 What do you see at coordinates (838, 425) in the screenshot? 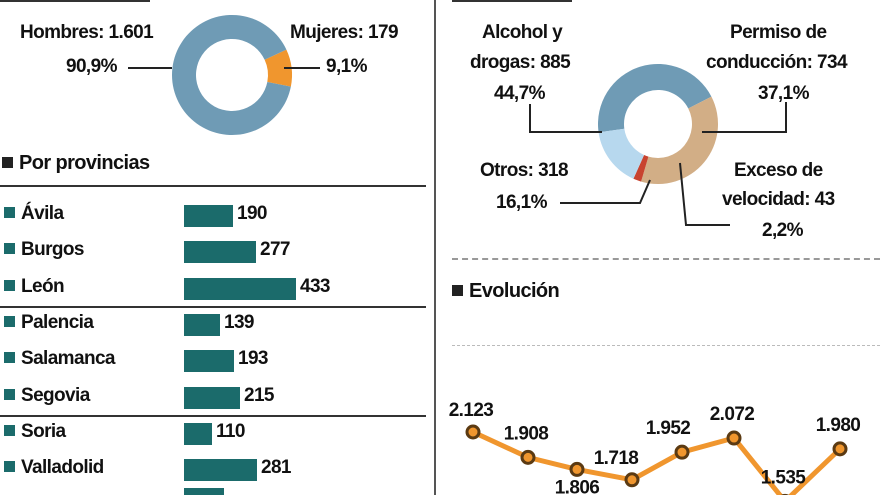
I see `evolution-data-label: 1.980` at bounding box center [838, 425].